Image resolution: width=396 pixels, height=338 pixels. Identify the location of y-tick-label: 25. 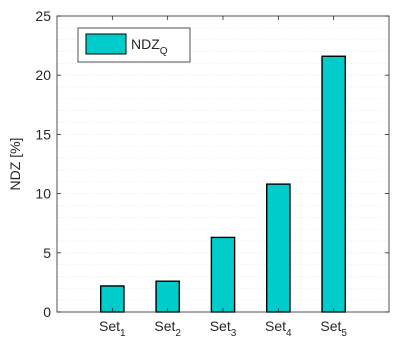
(43, 16).